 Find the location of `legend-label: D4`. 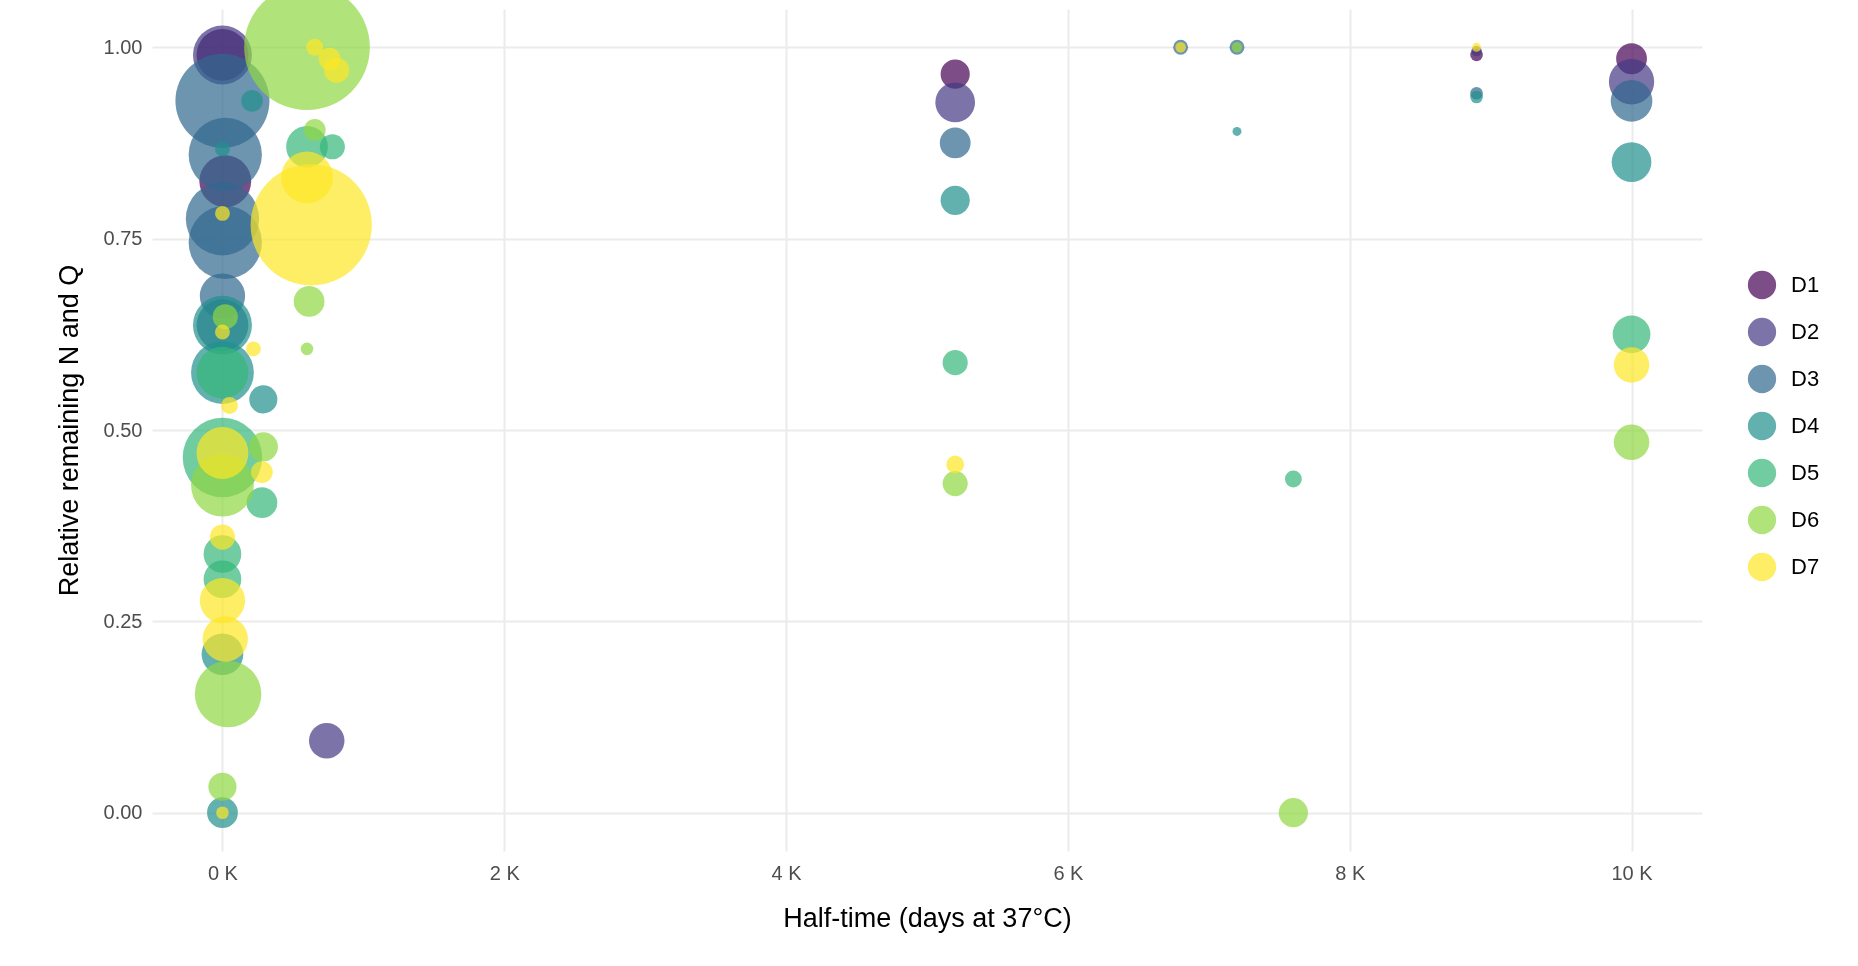

legend-label: D4 is located at coordinates (1805, 425).